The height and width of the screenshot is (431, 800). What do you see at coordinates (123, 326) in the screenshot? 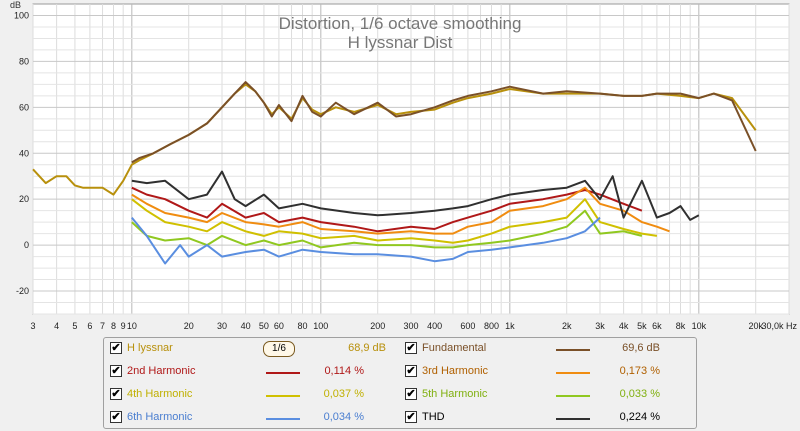
I see `x-tick-label: 9` at bounding box center [123, 326].